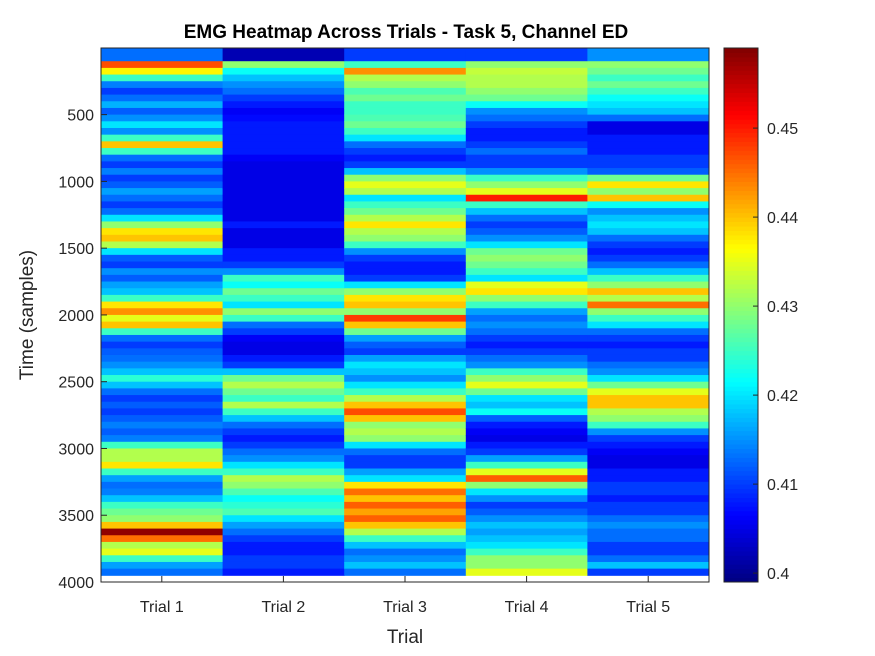  I want to click on colorbar-tick-label: 0.43, so click(782, 307).